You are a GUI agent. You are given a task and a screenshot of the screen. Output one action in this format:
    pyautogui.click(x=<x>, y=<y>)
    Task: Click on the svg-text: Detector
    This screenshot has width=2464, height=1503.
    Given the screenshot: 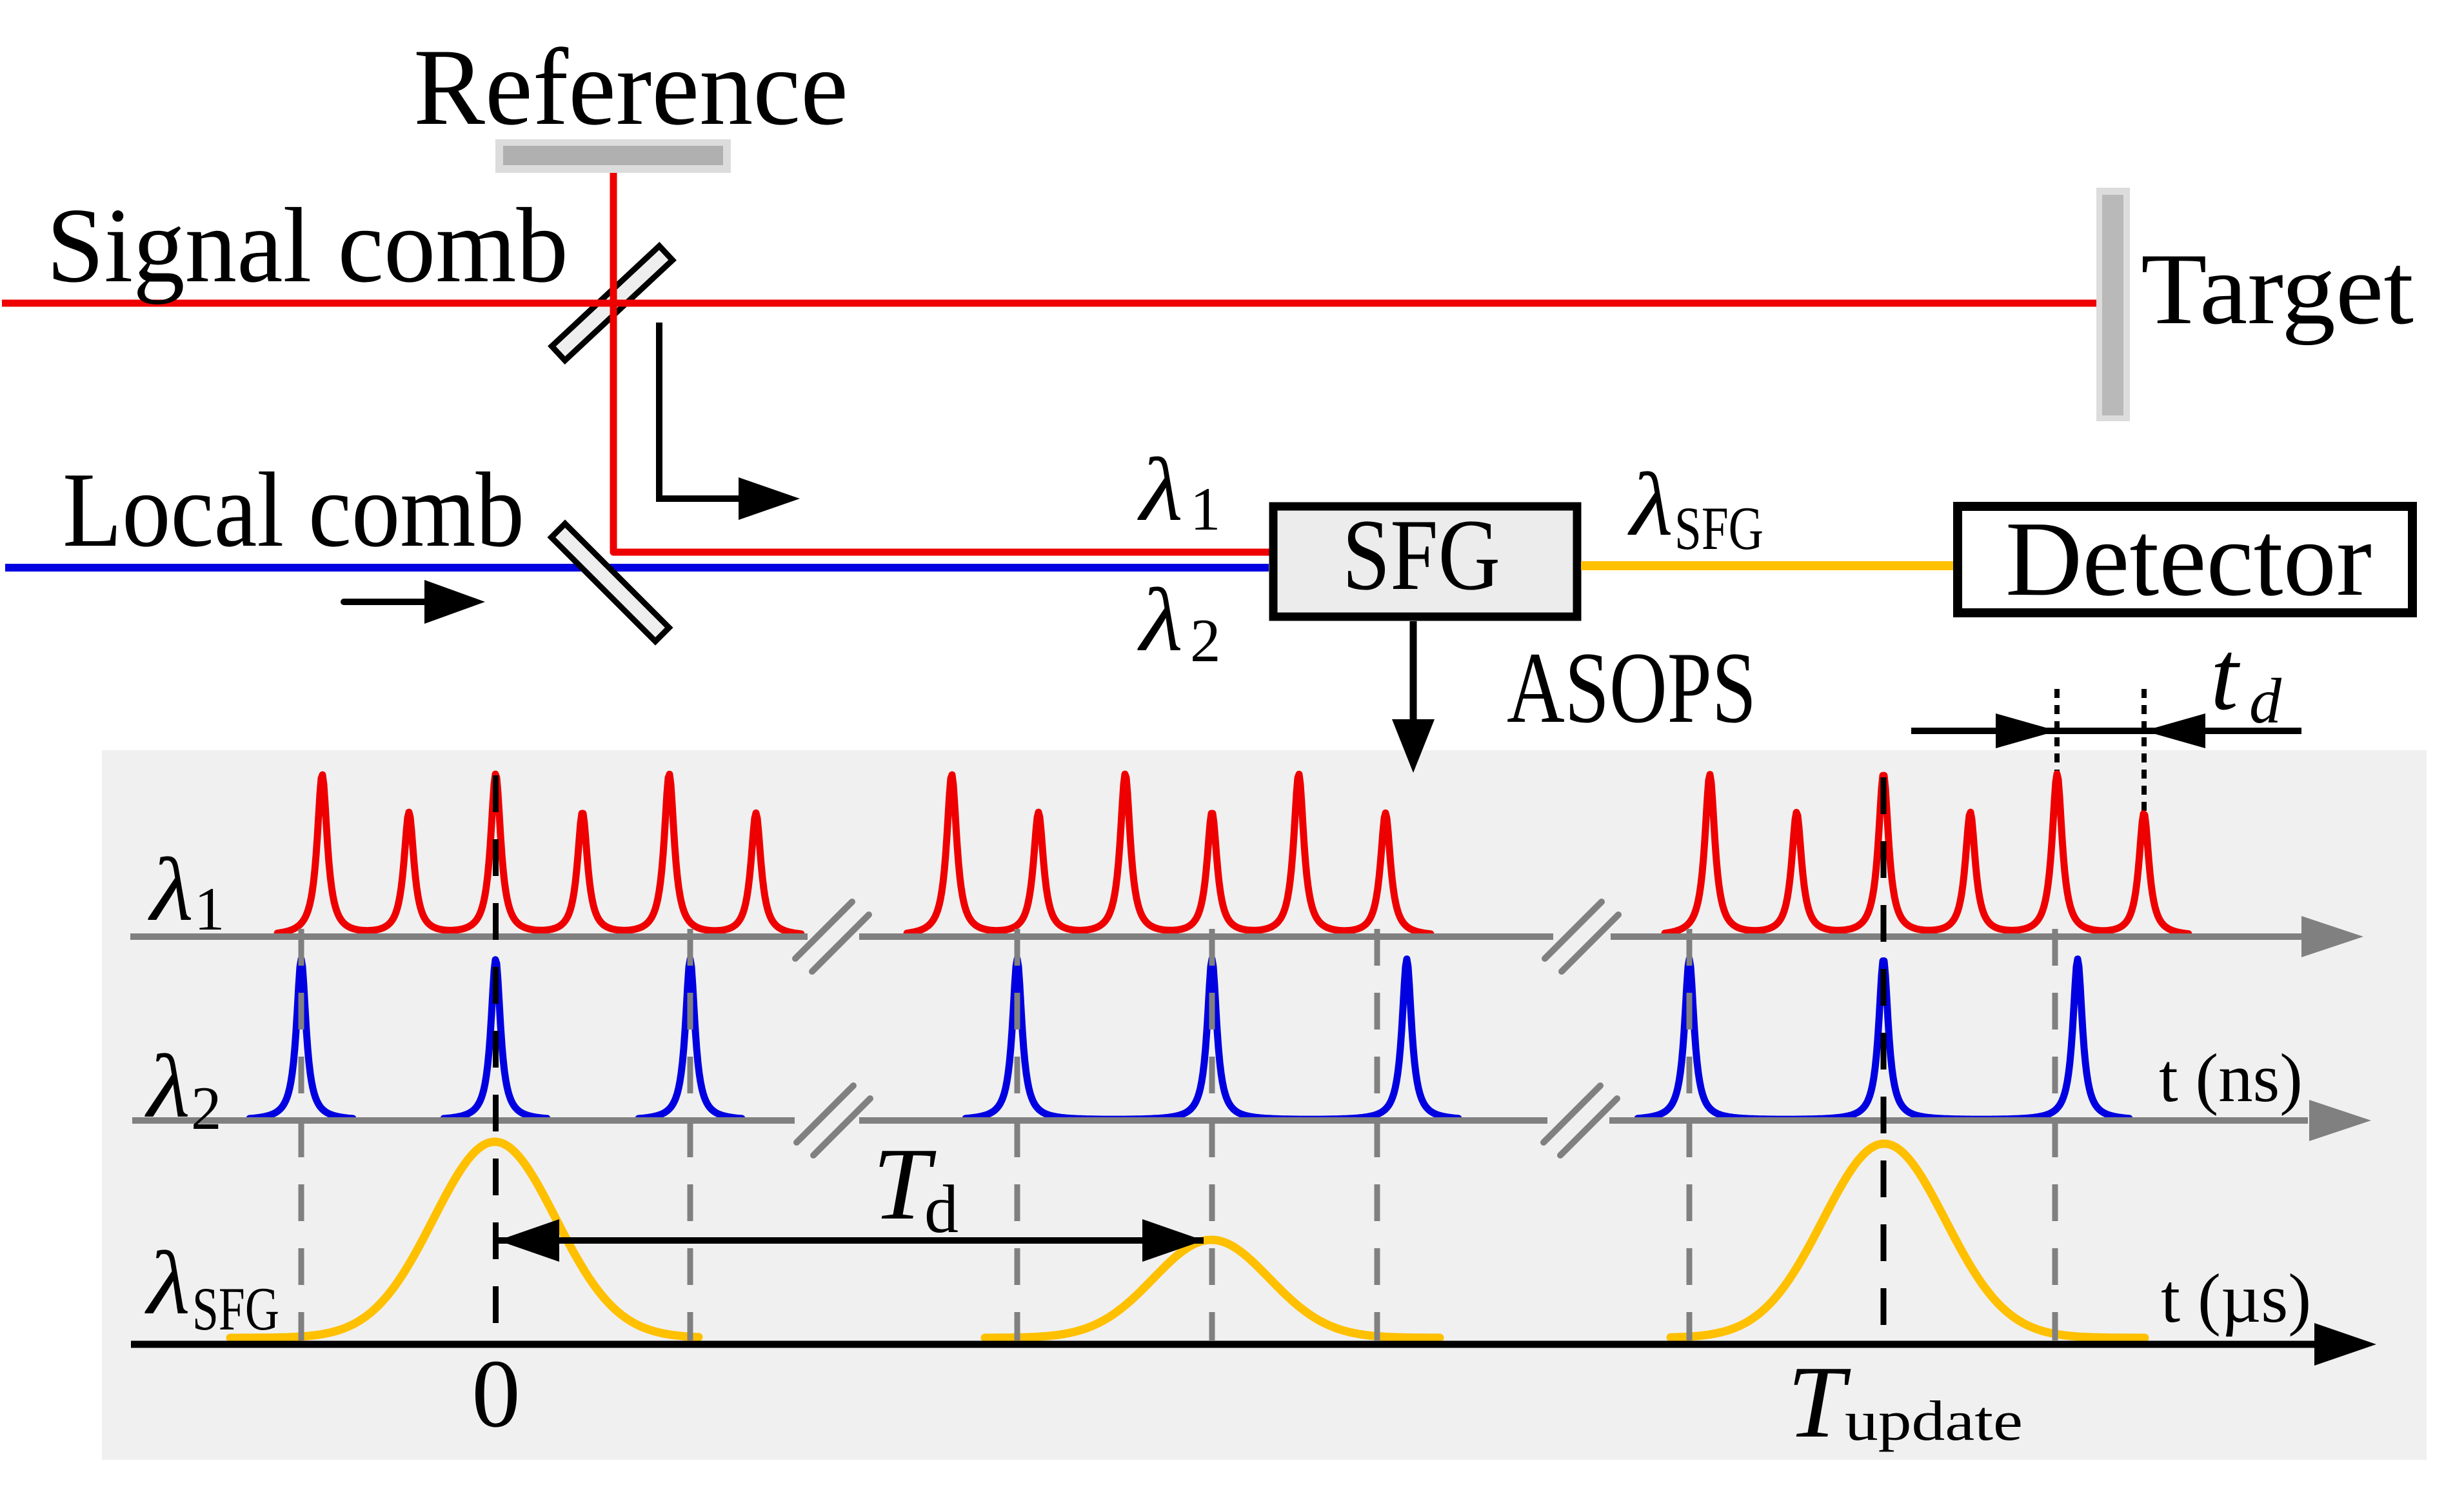 What is the action you would take?
    pyautogui.click(x=2189, y=558)
    